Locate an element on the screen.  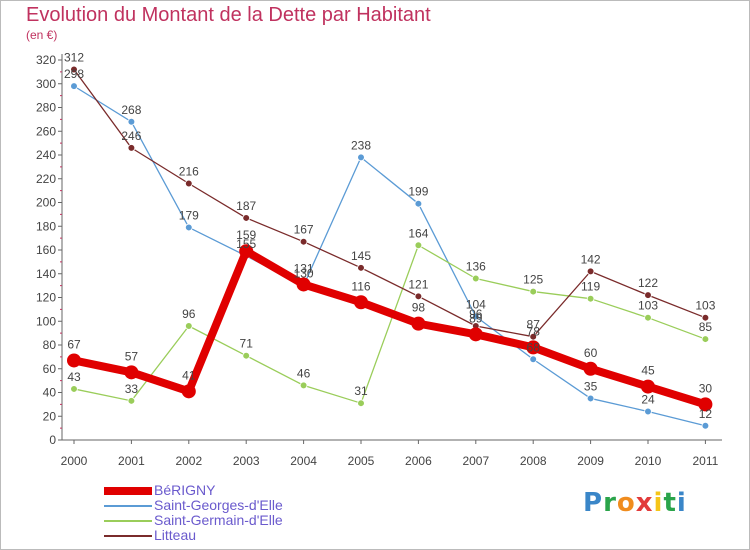
logo-letter: r is located at coordinates (610, 503).